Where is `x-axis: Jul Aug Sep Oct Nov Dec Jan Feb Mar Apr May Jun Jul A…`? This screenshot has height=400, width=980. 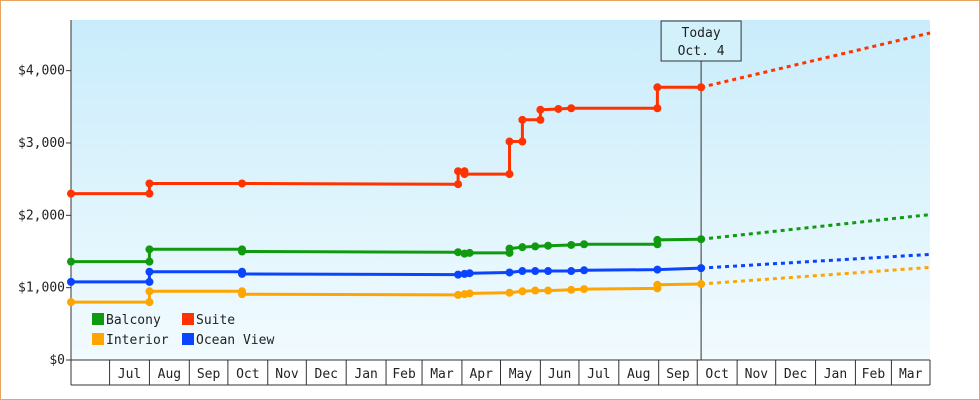 x-axis: Jul Aug Sep Oct Nov Dec Jan Feb Mar Apr May Jun Jul A… is located at coordinates (501, 372).